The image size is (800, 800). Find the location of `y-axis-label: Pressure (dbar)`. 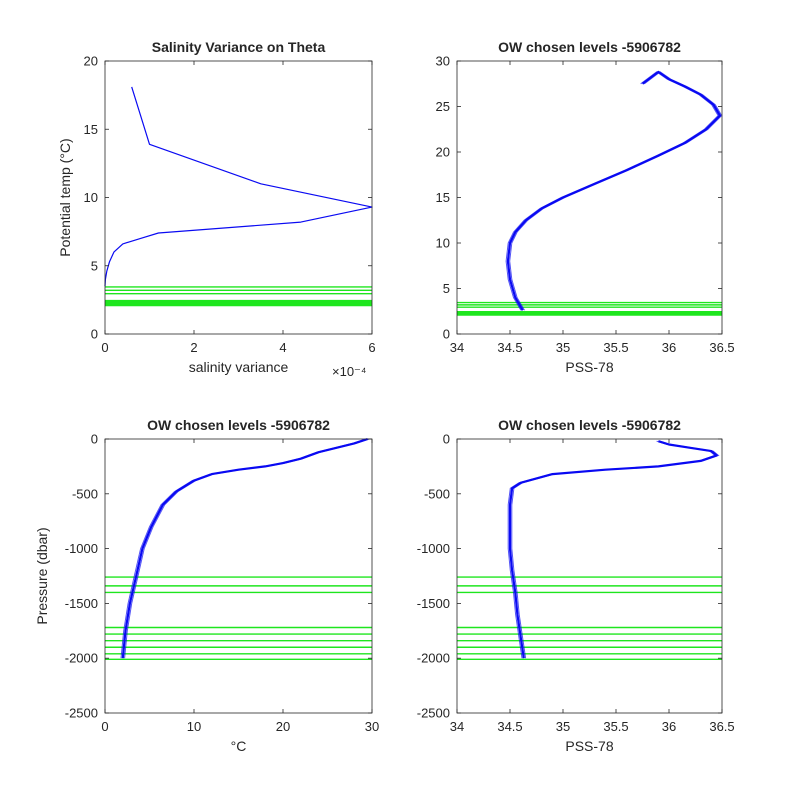

y-axis-label: Pressure (dbar) is located at coordinates (42, 575).